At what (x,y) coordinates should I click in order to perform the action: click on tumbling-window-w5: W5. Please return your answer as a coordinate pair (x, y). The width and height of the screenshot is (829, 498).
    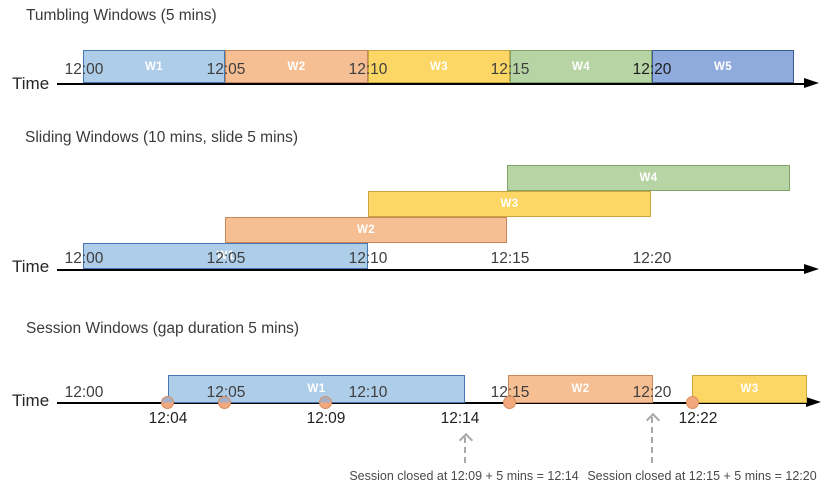
    Looking at the image, I should click on (723, 66).